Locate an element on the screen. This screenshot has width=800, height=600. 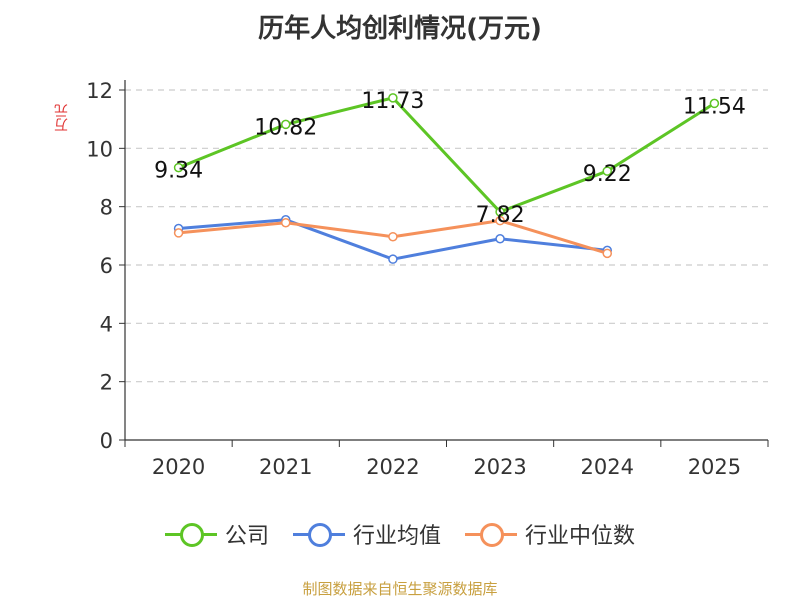
legend-marker-company is located at coordinates (190, 534).